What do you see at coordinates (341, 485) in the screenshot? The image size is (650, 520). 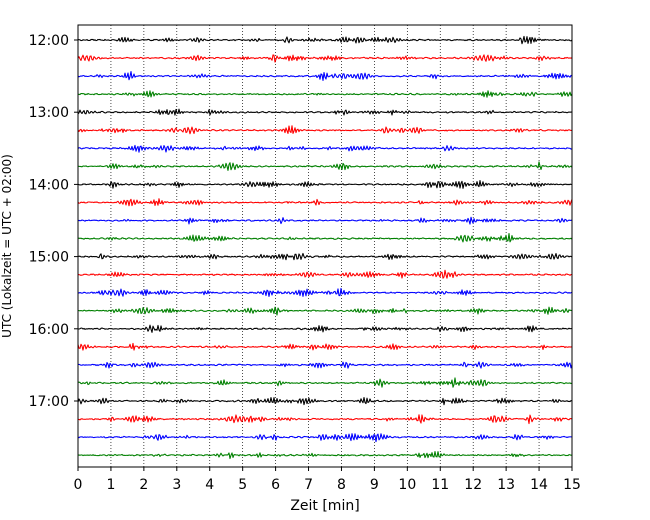 I see `x-tick-label: 8` at bounding box center [341, 485].